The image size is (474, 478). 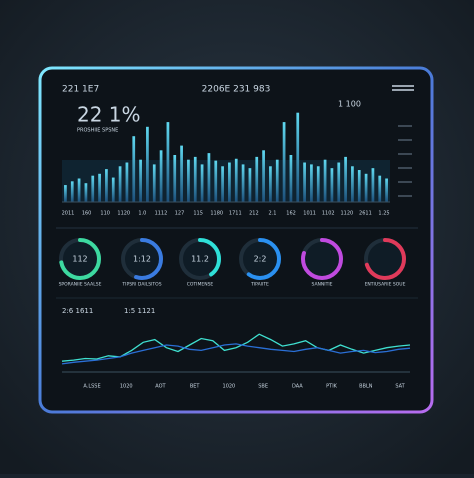 I want to click on gauge-caption: ENTIUSARIE SOUE, so click(x=385, y=285).